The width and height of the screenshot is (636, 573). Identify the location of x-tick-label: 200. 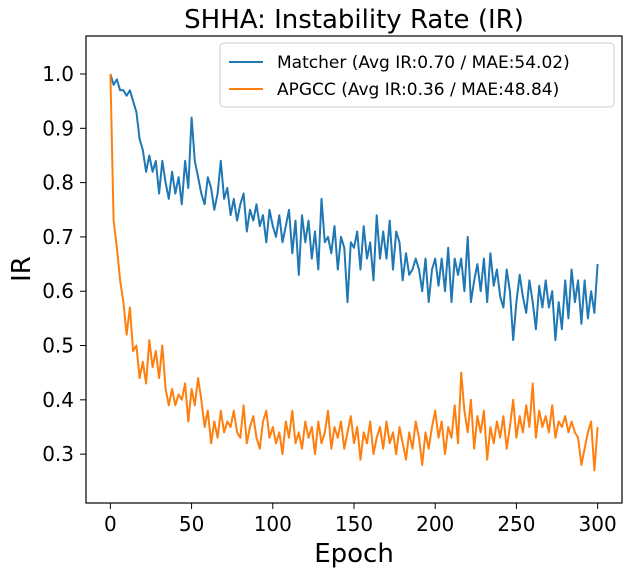
(435, 524).